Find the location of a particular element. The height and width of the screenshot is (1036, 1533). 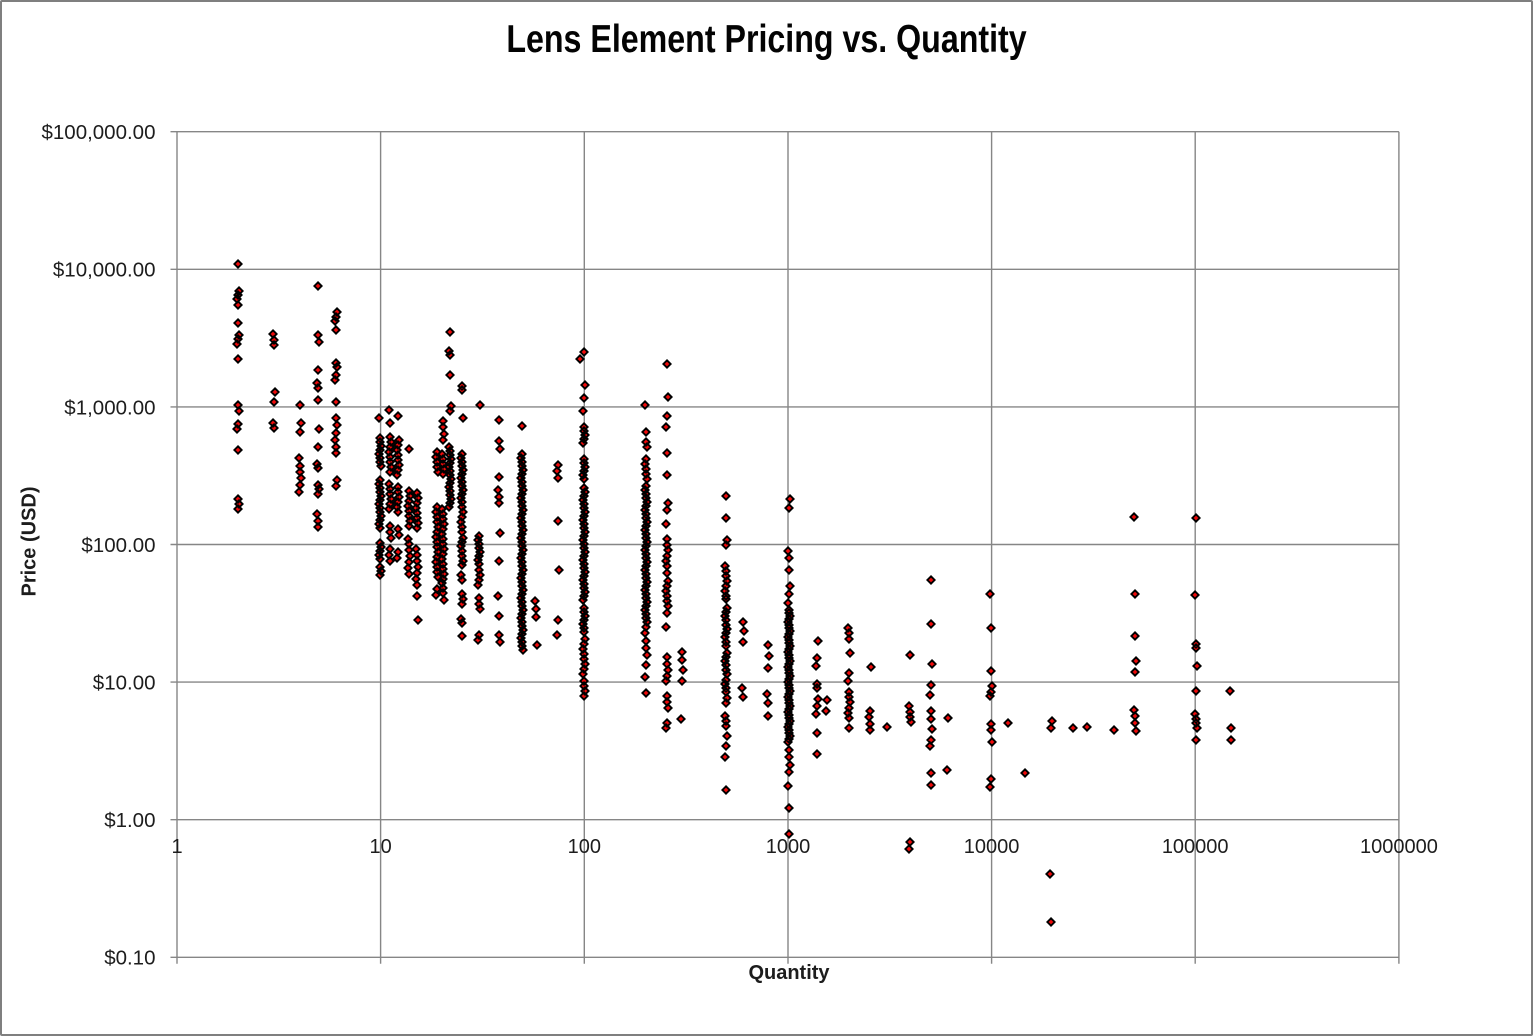

svg-text: $10.00 is located at coordinates (124, 683).